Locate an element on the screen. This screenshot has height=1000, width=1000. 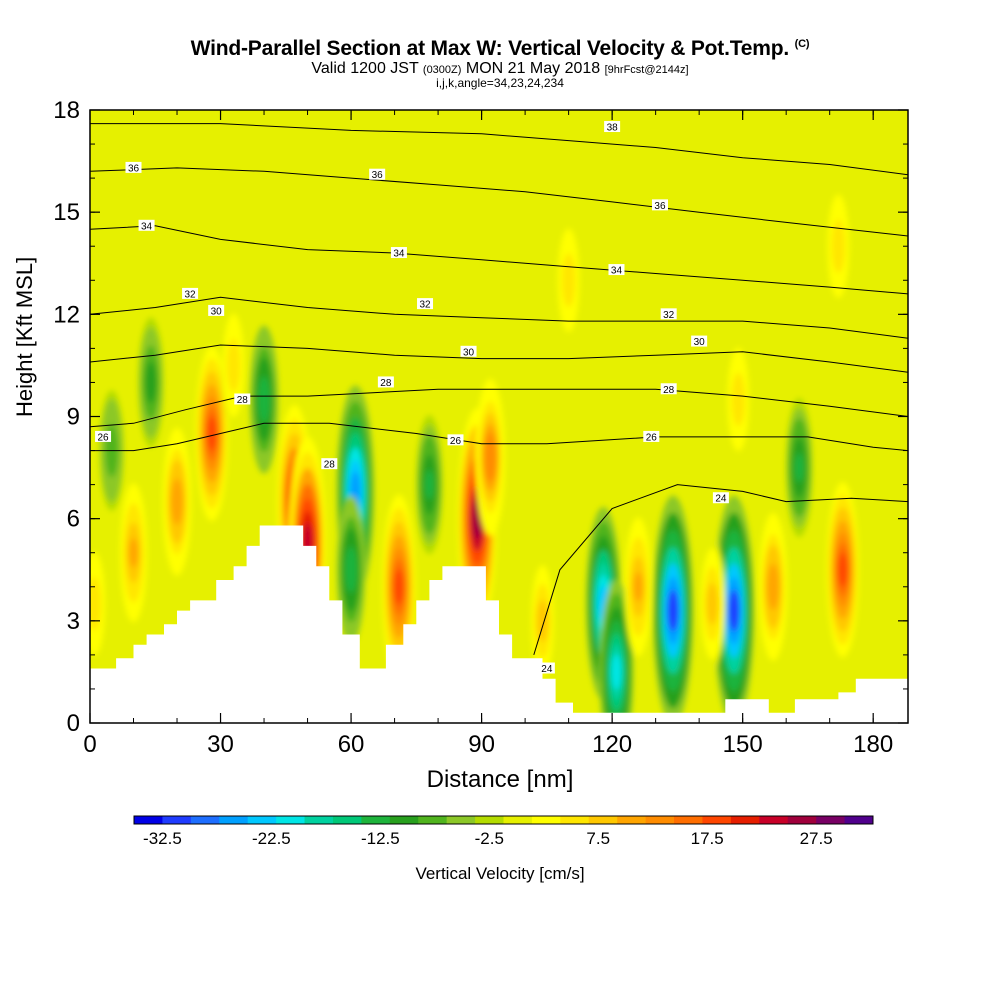
x-tick-label: 60 is located at coordinates (351, 744).